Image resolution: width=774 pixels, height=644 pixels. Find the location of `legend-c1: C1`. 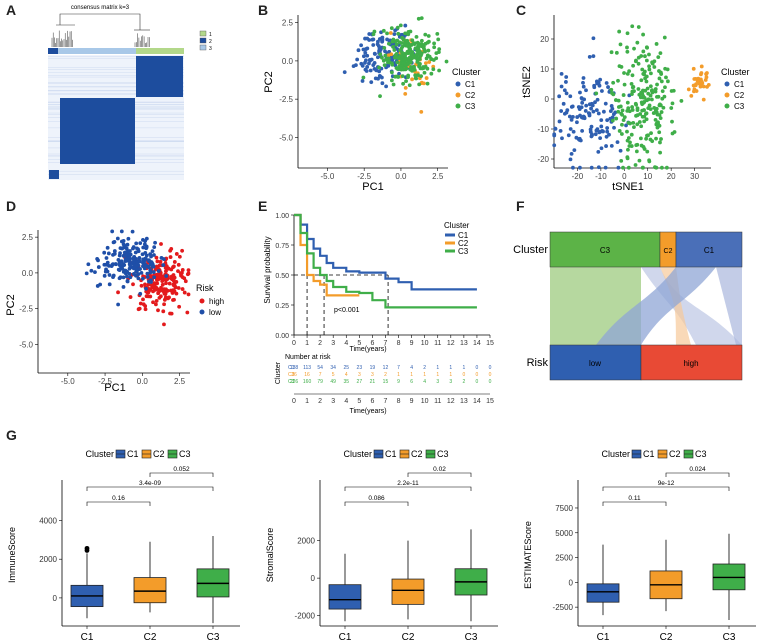

legend-c1: C1 is located at coordinates (470, 84).